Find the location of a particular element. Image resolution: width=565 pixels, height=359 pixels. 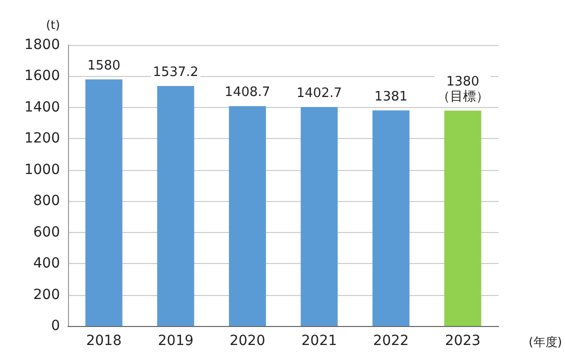

data-label: 1402.7 is located at coordinates (319, 94).